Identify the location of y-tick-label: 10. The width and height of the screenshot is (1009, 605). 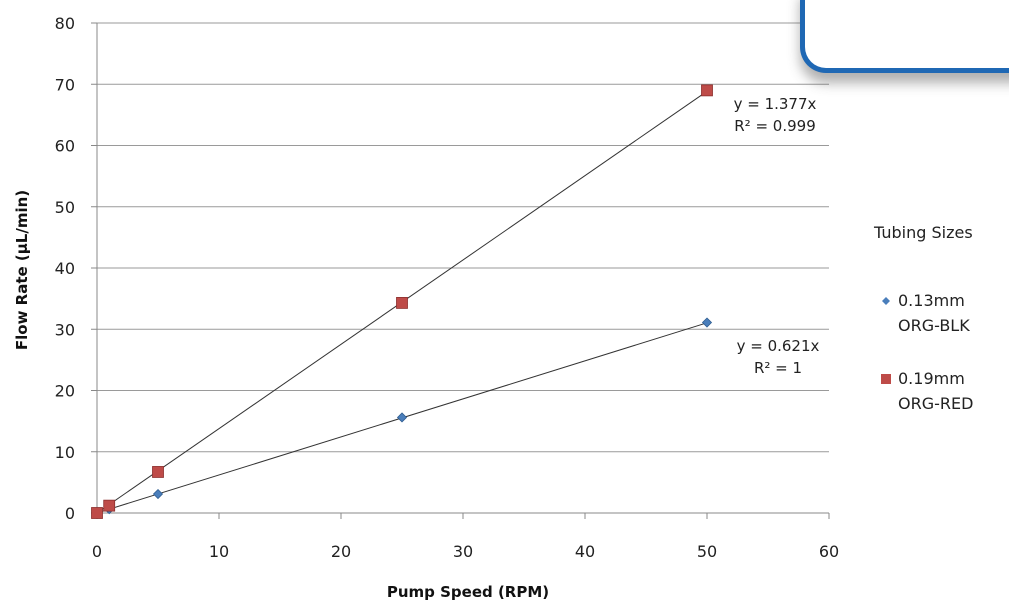
(65, 452).